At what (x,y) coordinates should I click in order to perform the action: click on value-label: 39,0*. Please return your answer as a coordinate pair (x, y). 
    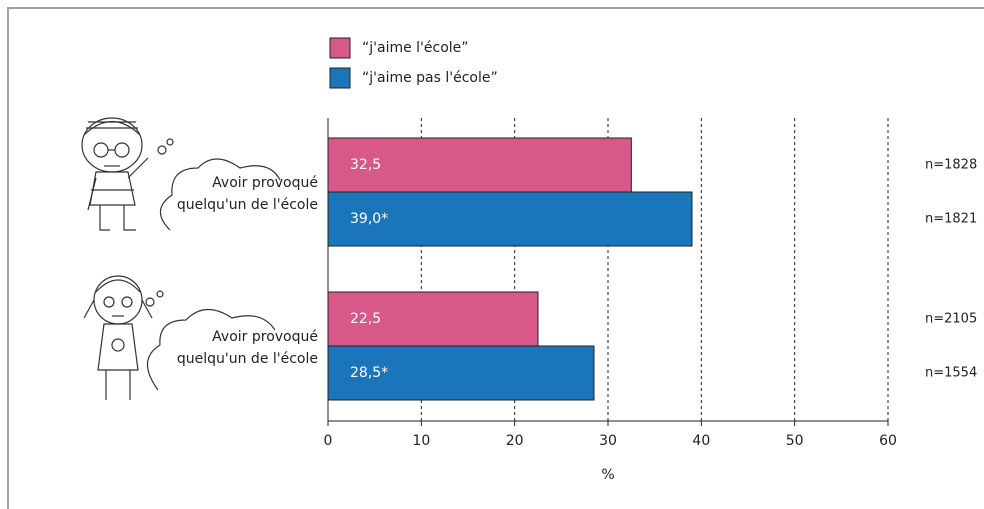
    Looking at the image, I should click on (369, 219).